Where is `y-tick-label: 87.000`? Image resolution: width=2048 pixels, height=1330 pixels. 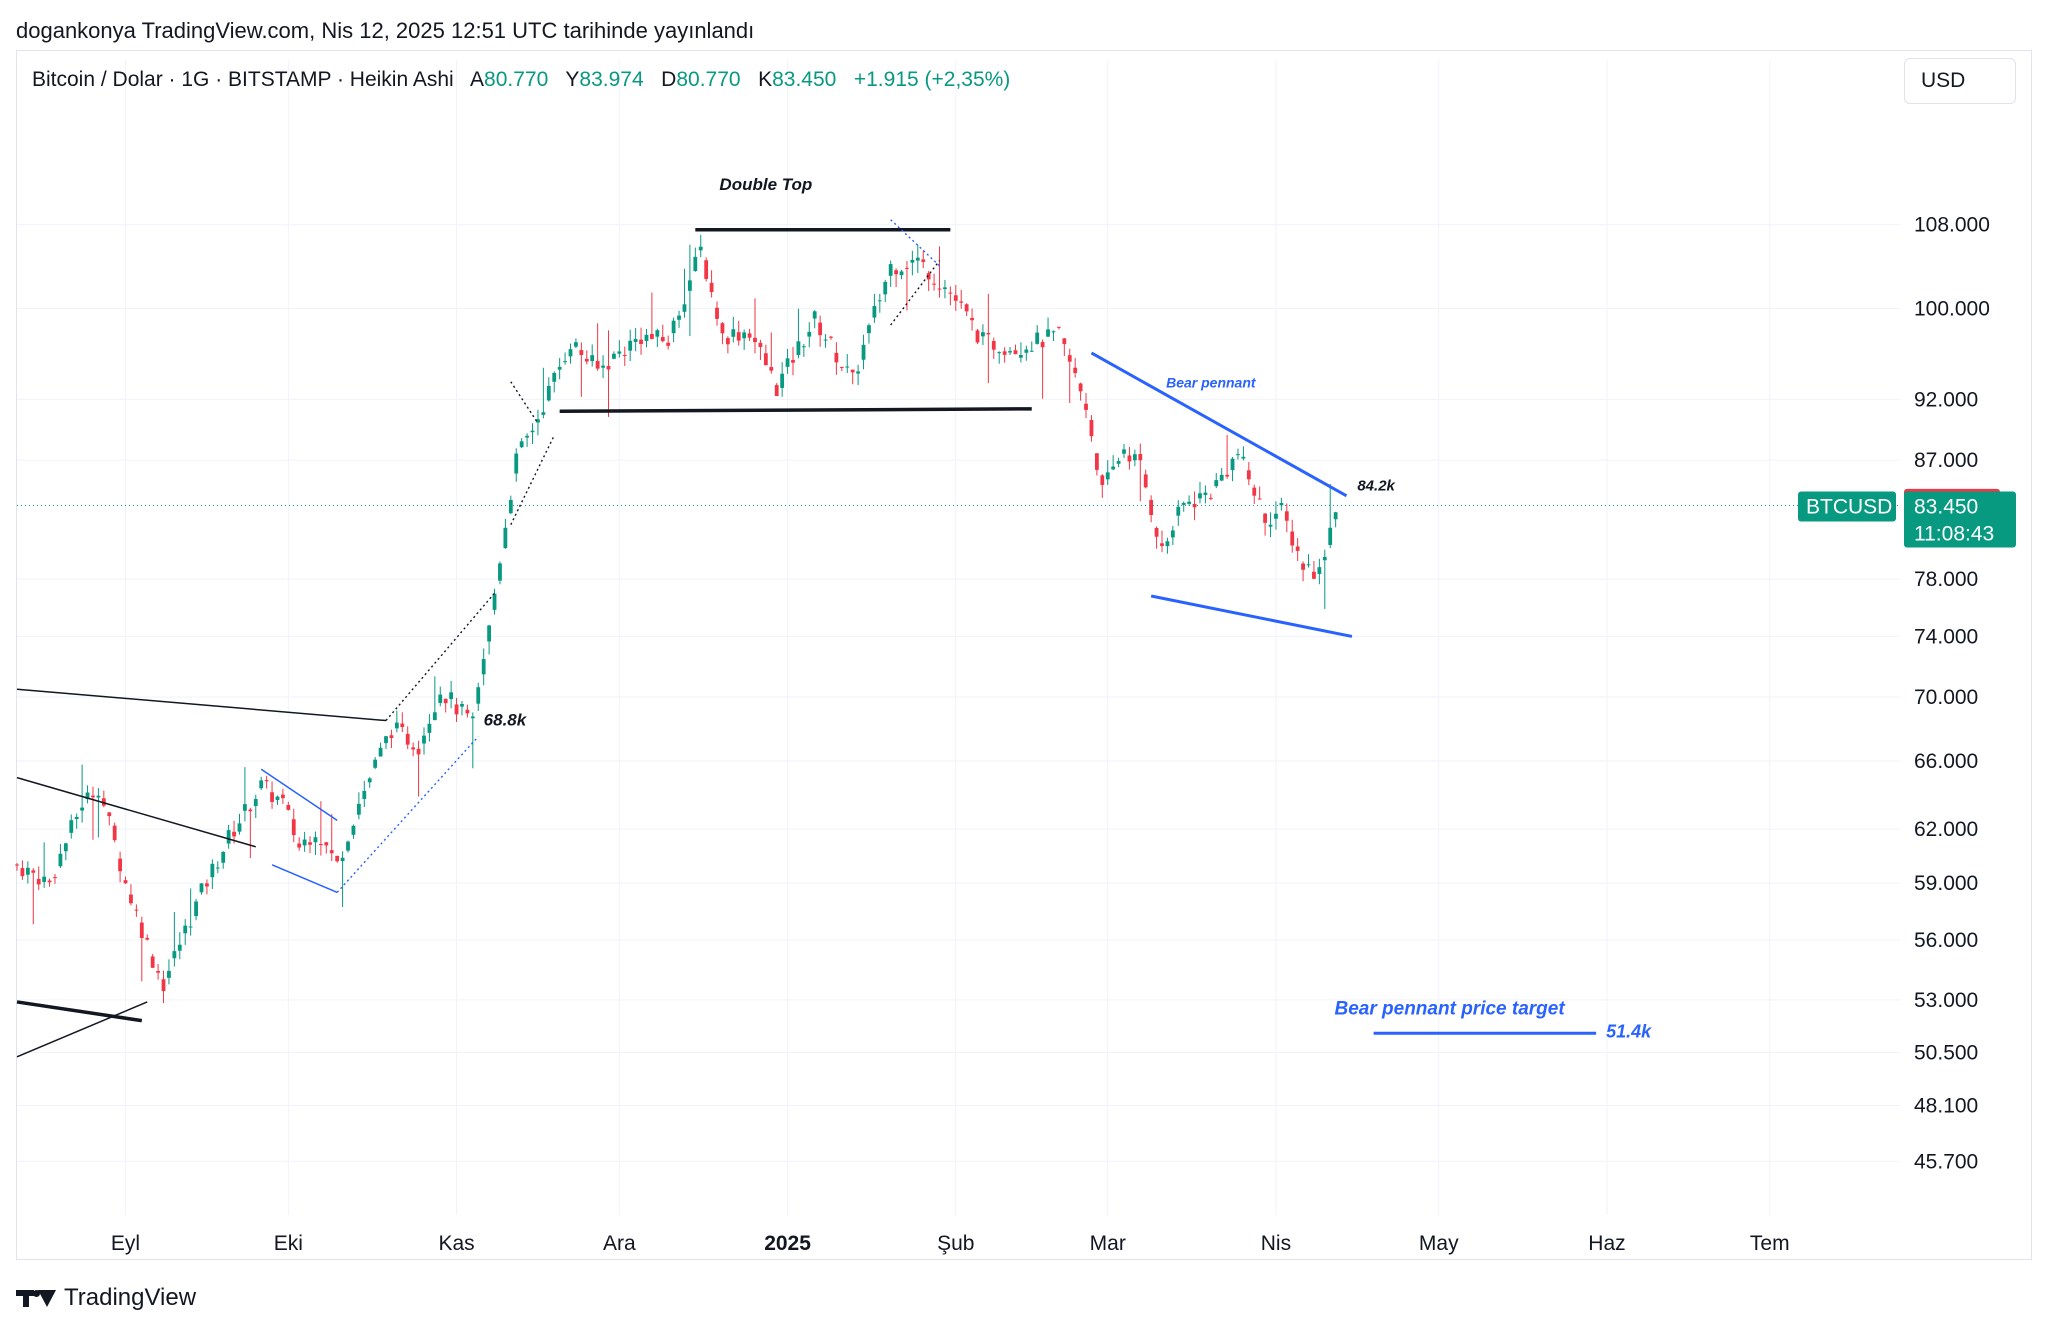
y-tick-label: 87.000 is located at coordinates (1946, 460).